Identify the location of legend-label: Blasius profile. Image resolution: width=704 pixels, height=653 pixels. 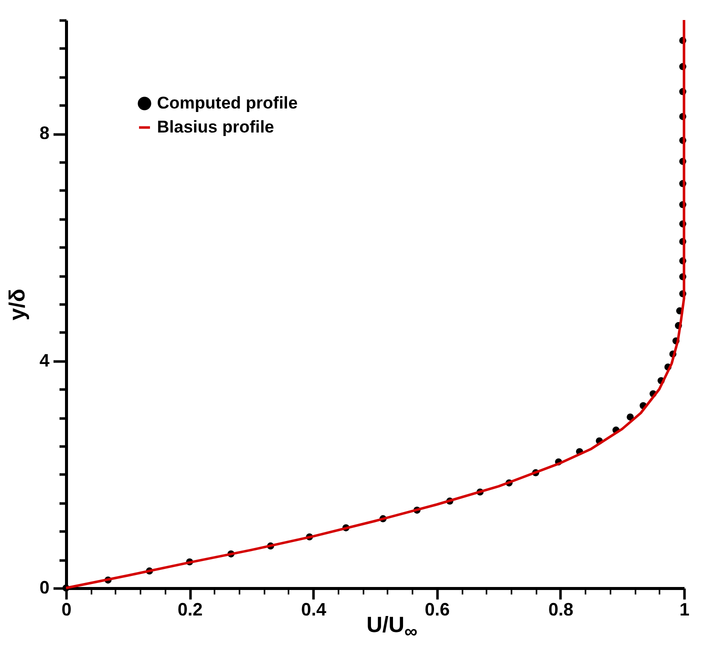
(215, 127).